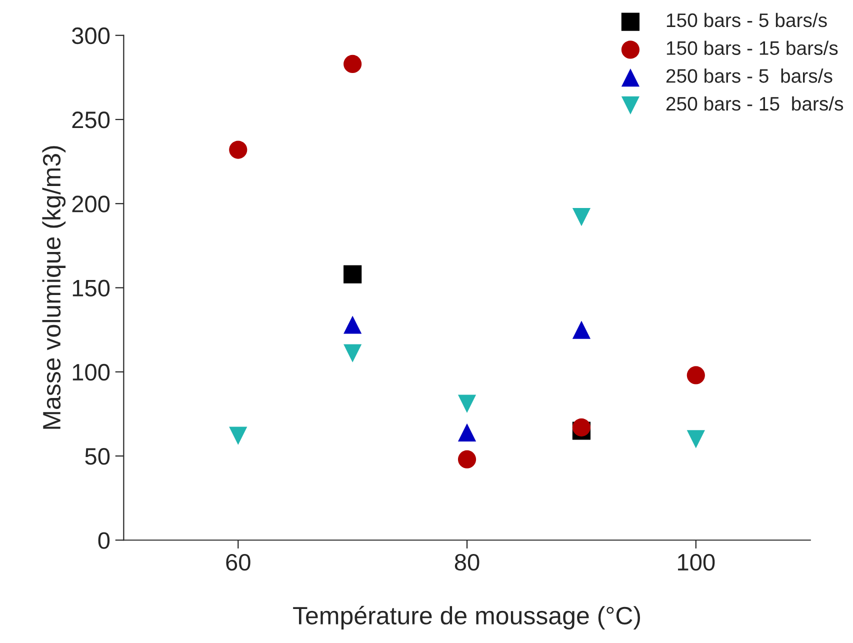 Image resolution: width=853 pixels, height=643 pixels. What do you see at coordinates (91, 204) in the screenshot?
I see `y-tick-label: 200` at bounding box center [91, 204].